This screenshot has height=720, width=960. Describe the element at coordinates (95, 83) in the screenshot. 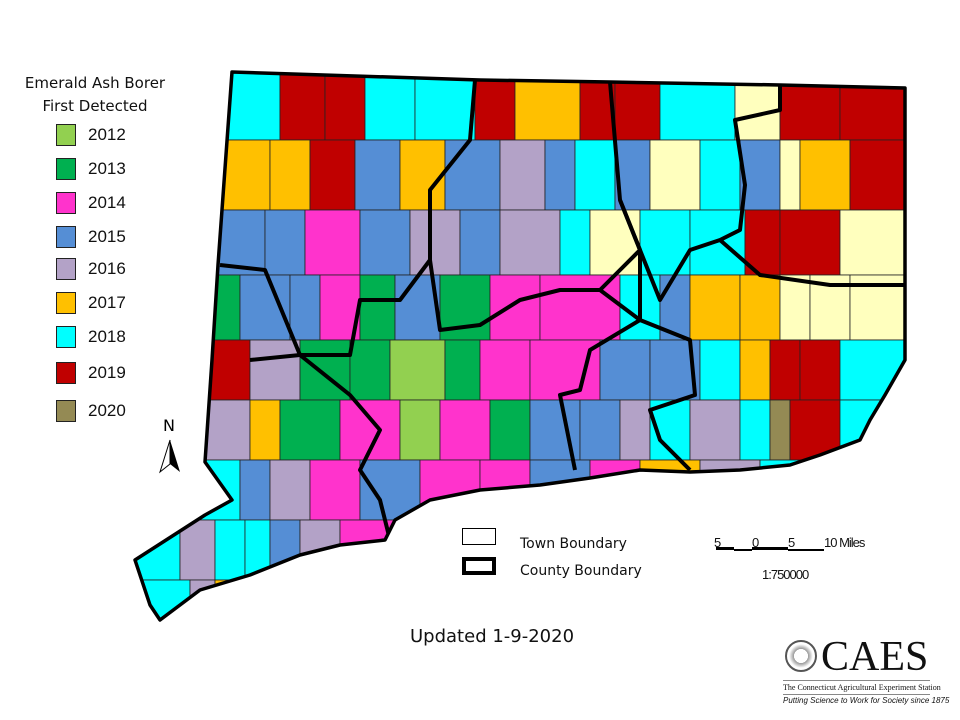

I see `legend-title-line1: Emerald Ash Borer` at that location.